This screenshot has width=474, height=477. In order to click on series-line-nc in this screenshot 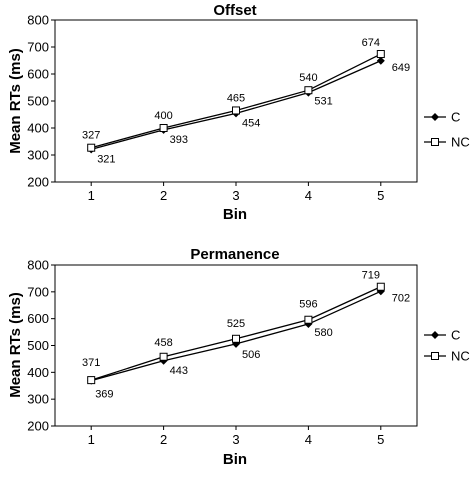, I will do `click(236, 333)`.